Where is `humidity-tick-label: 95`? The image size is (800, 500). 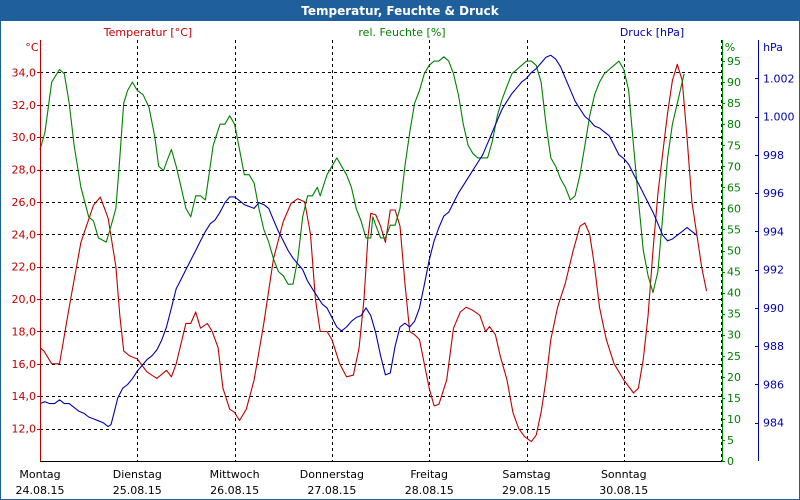
humidity-tick-label: 95 is located at coordinates (734, 61).